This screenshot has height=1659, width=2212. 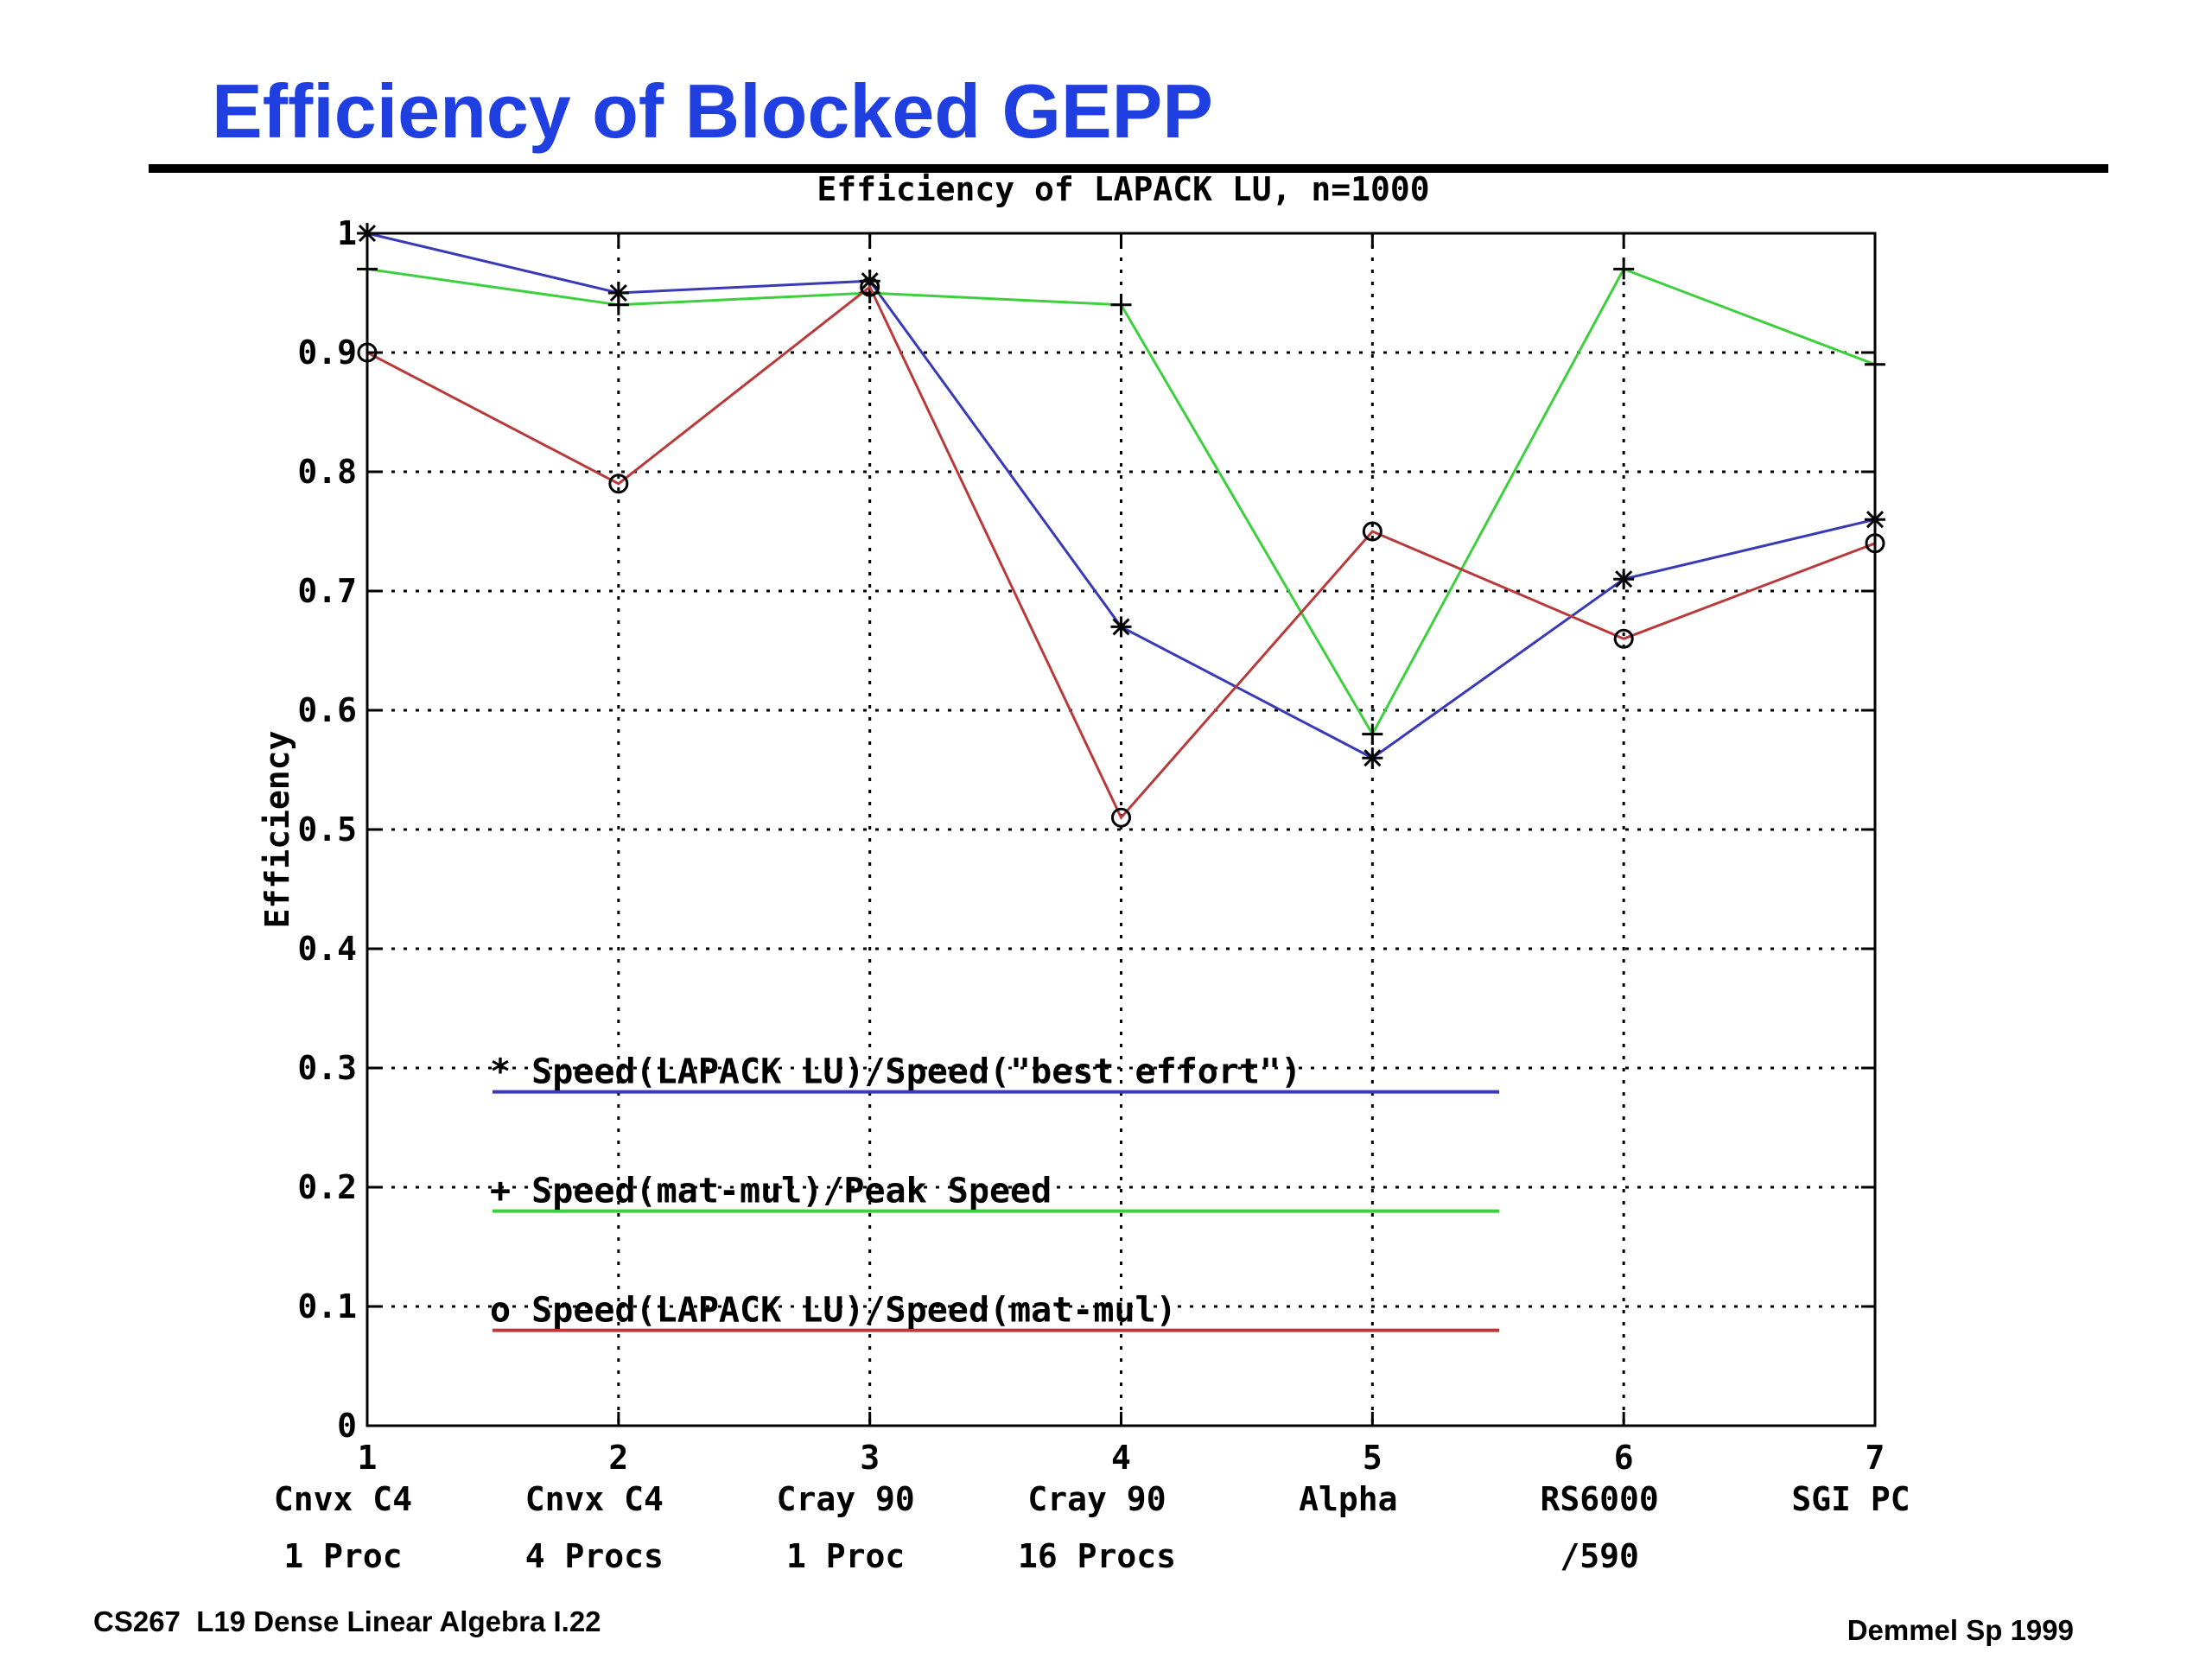 I want to click on x-tick-platform: SGI PC, so click(x=1850, y=1499).